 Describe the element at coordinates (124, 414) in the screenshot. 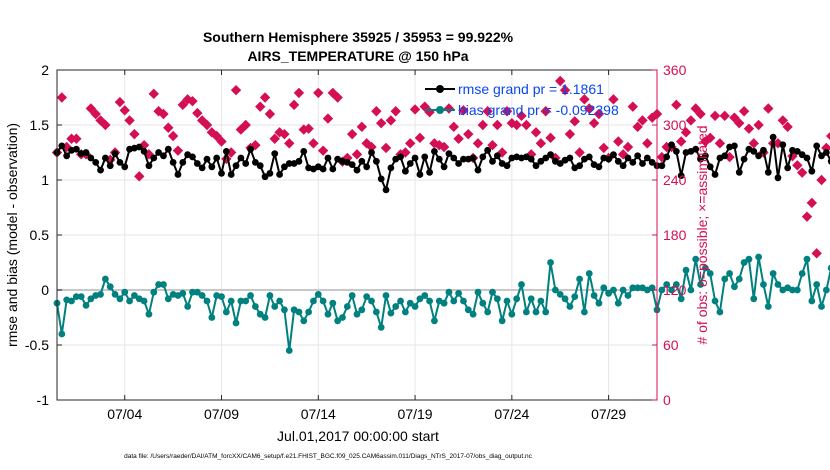

I see `x-tick-label: 07/04` at that location.